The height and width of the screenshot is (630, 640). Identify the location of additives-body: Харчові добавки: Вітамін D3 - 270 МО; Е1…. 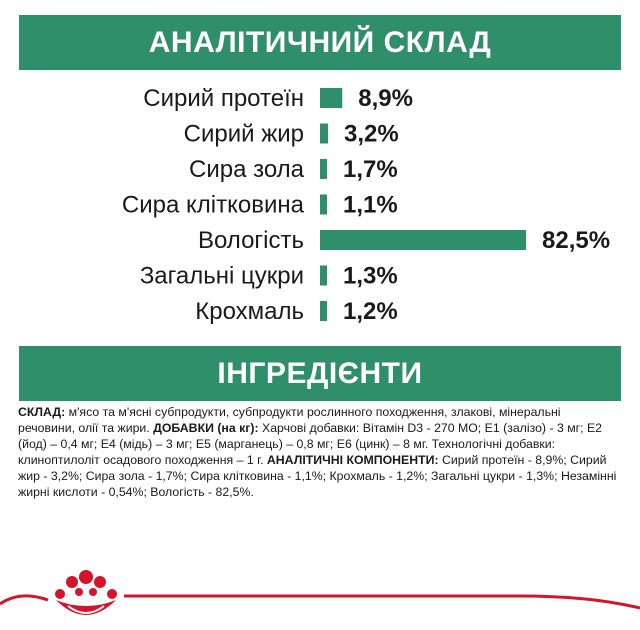
(310, 444).